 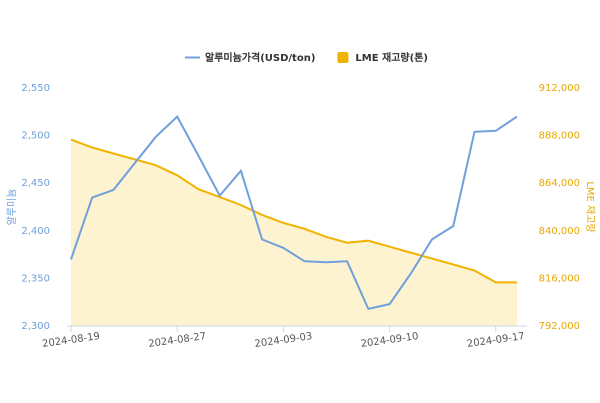 What do you see at coordinates (177, 340) in the screenshot?
I see `x-tick-label: 2024-08-27` at bounding box center [177, 340].